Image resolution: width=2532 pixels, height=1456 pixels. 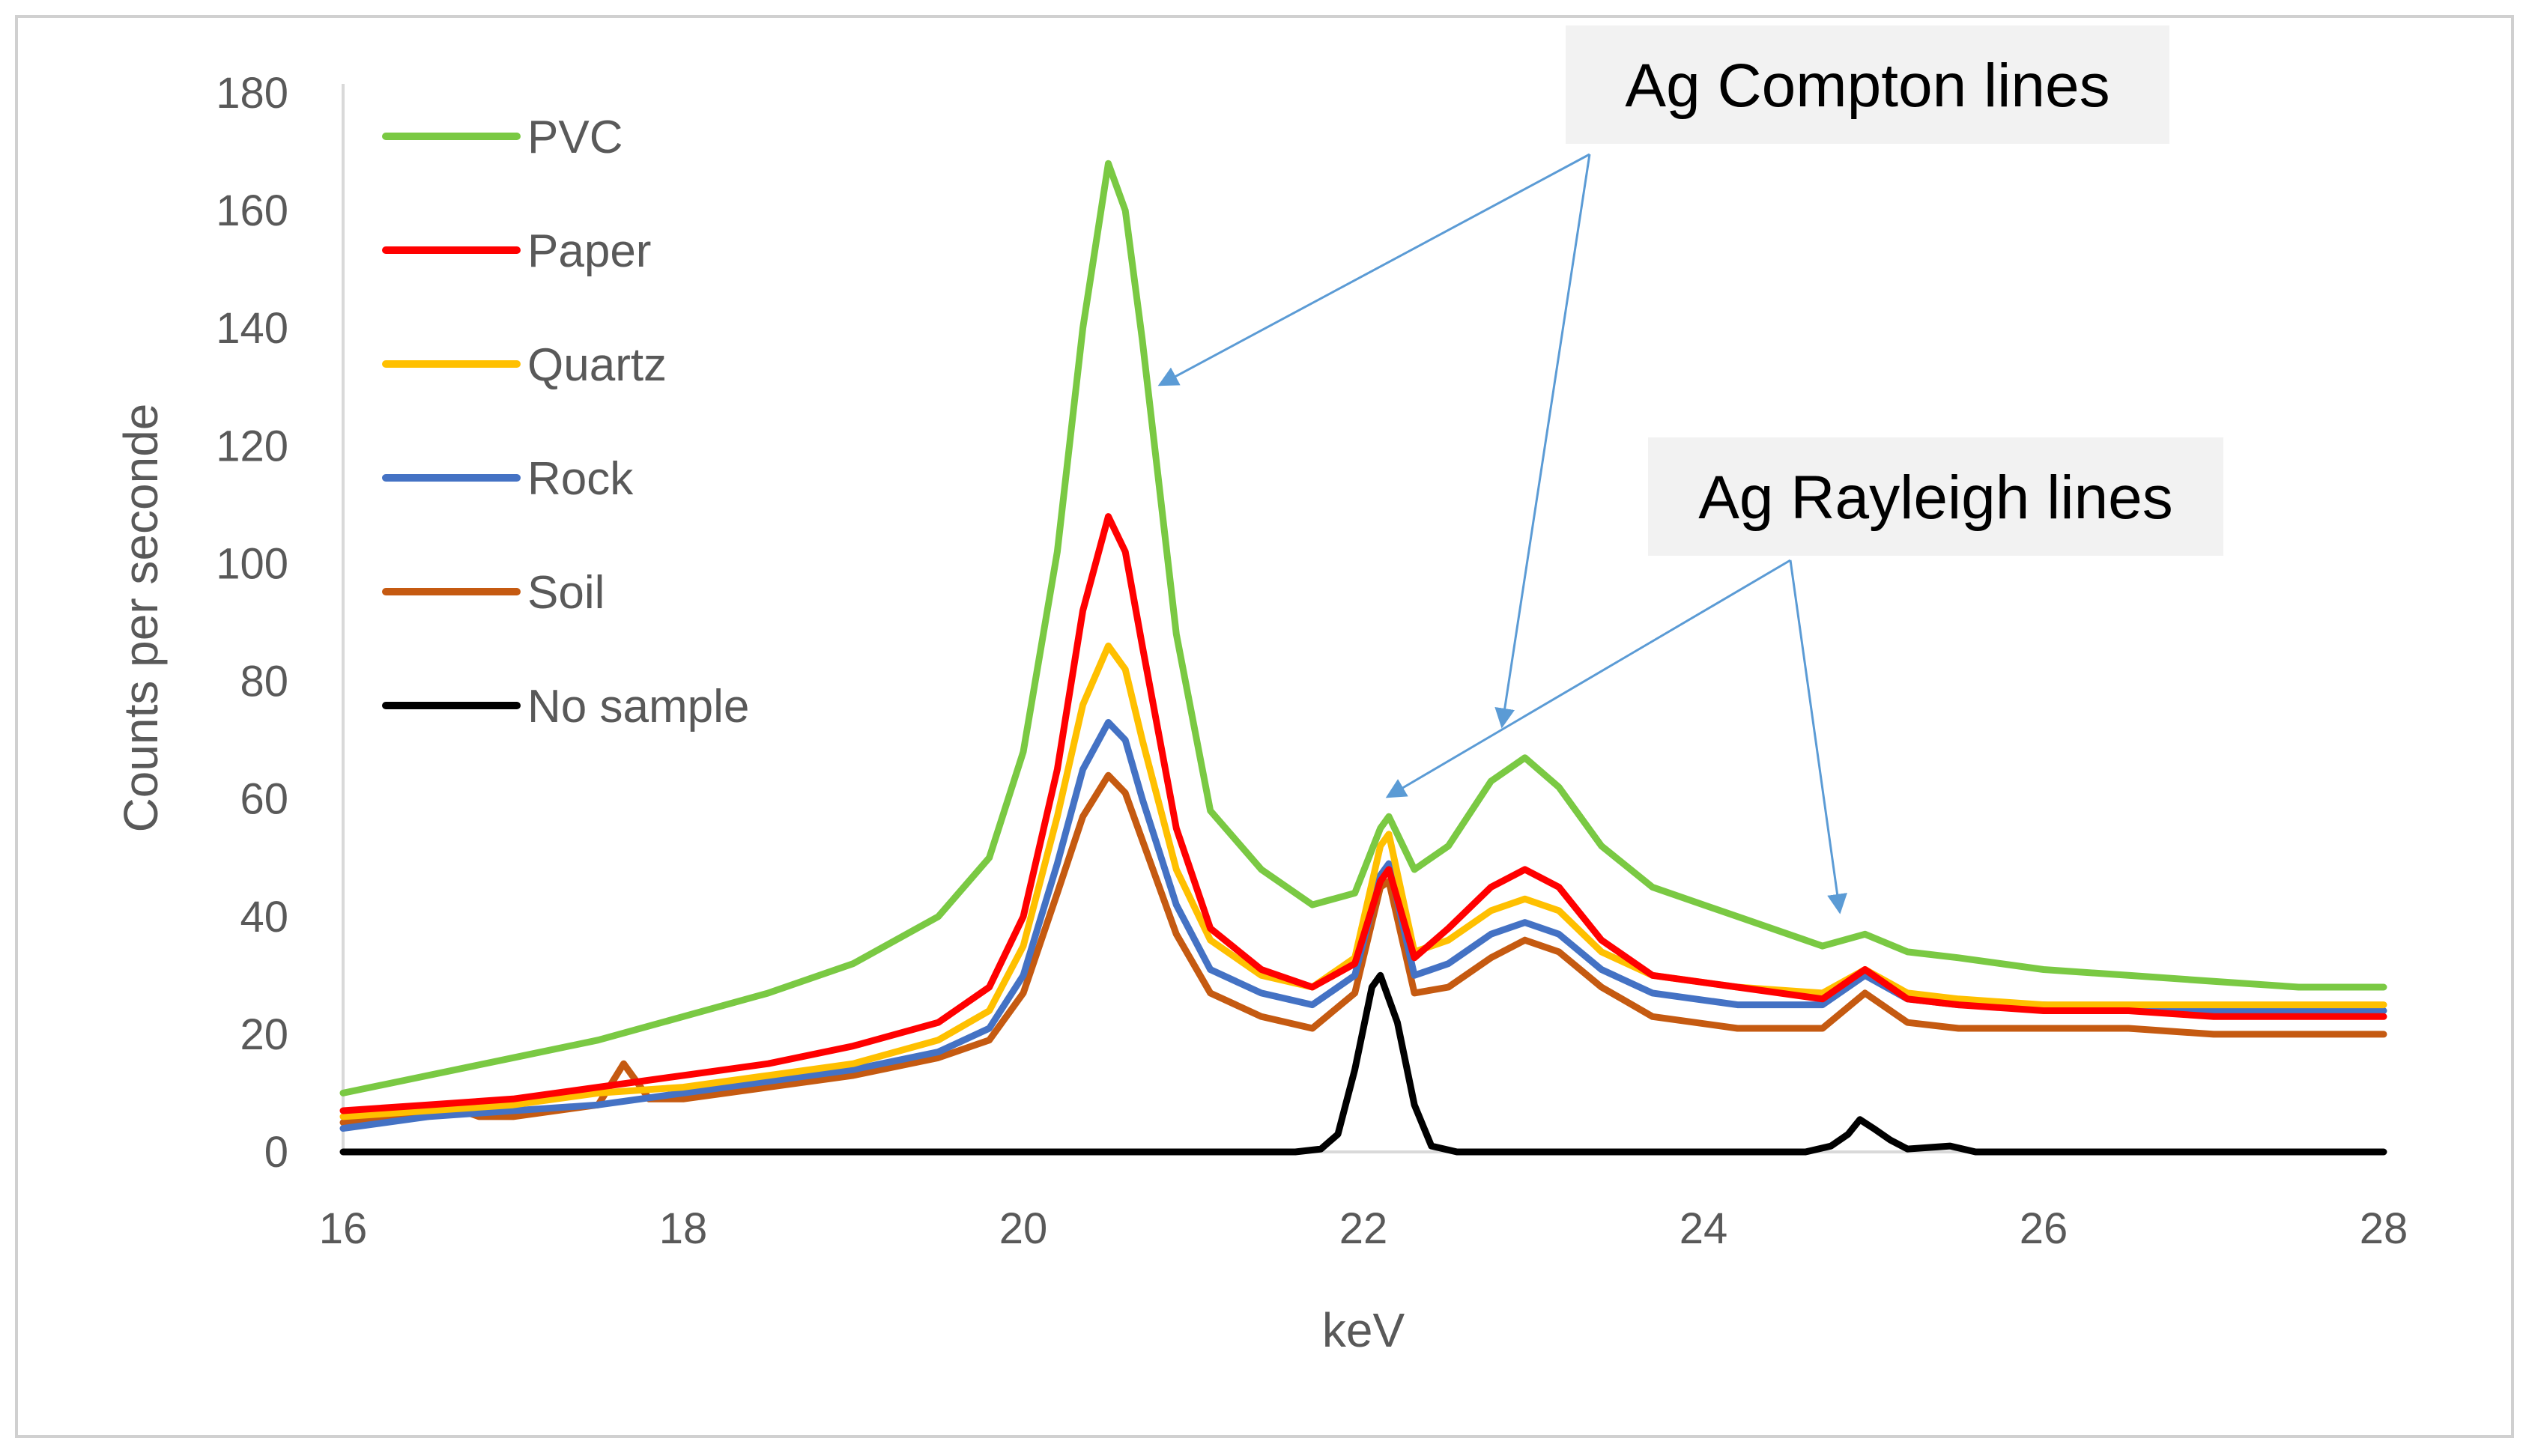 What do you see at coordinates (638, 706) in the screenshot?
I see `legend-label: No sample` at bounding box center [638, 706].